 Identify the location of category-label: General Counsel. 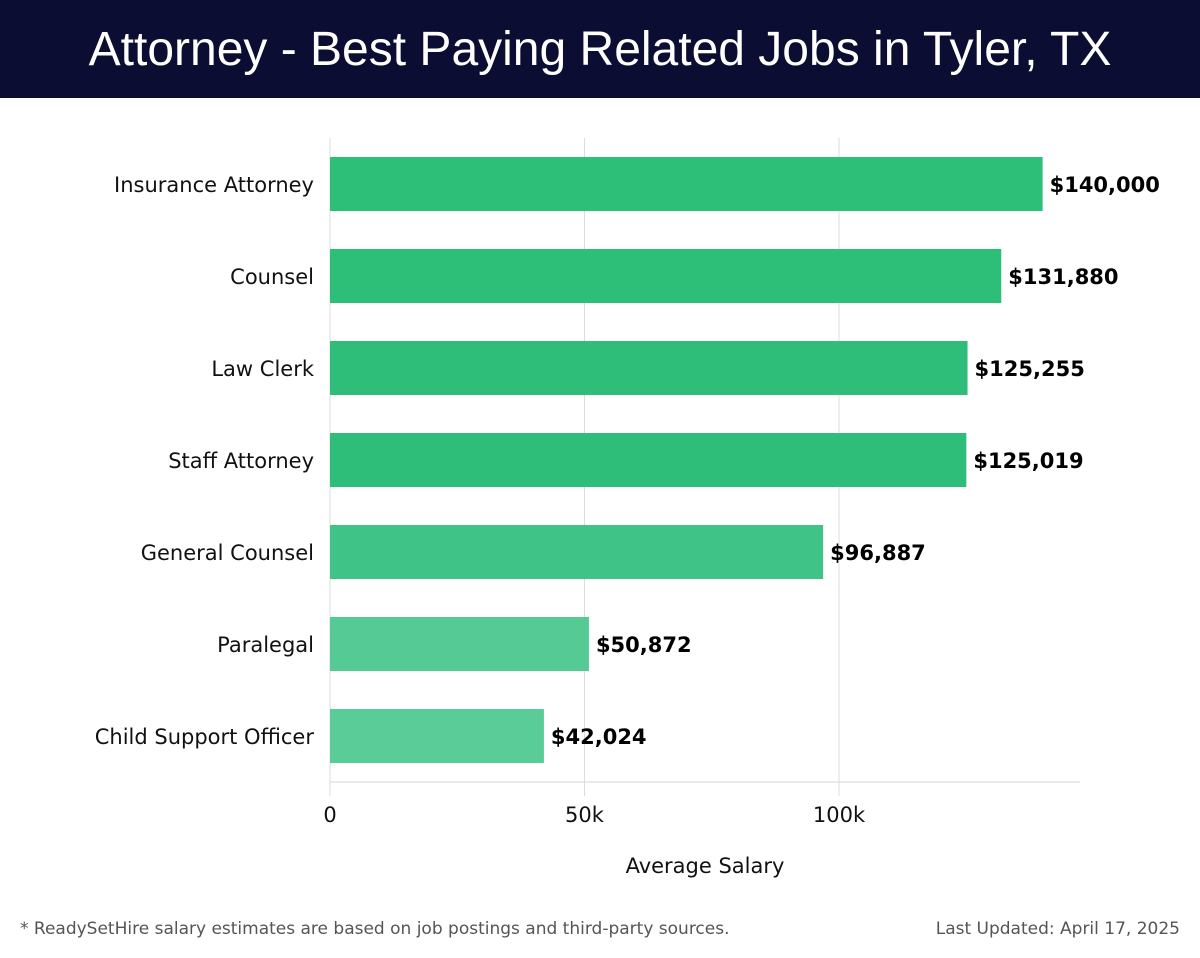
(227, 553).